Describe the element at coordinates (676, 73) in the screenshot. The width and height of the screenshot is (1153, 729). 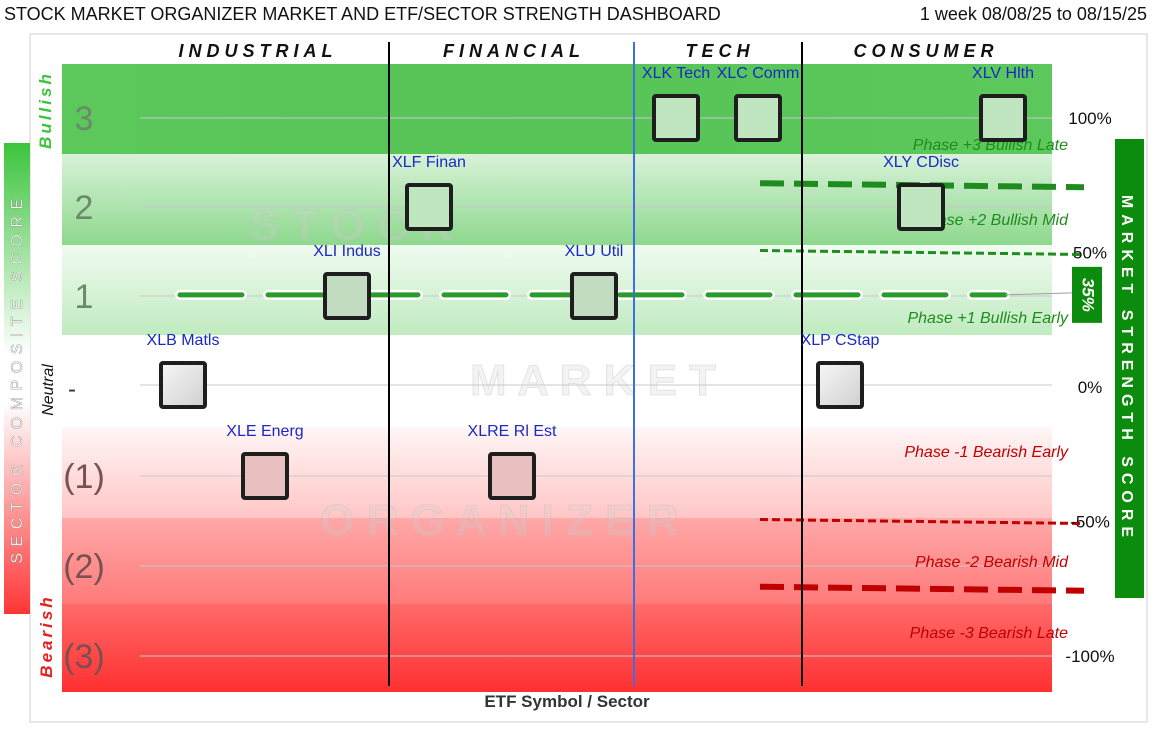
I see `etf-label-6: XLK Tech` at that location.